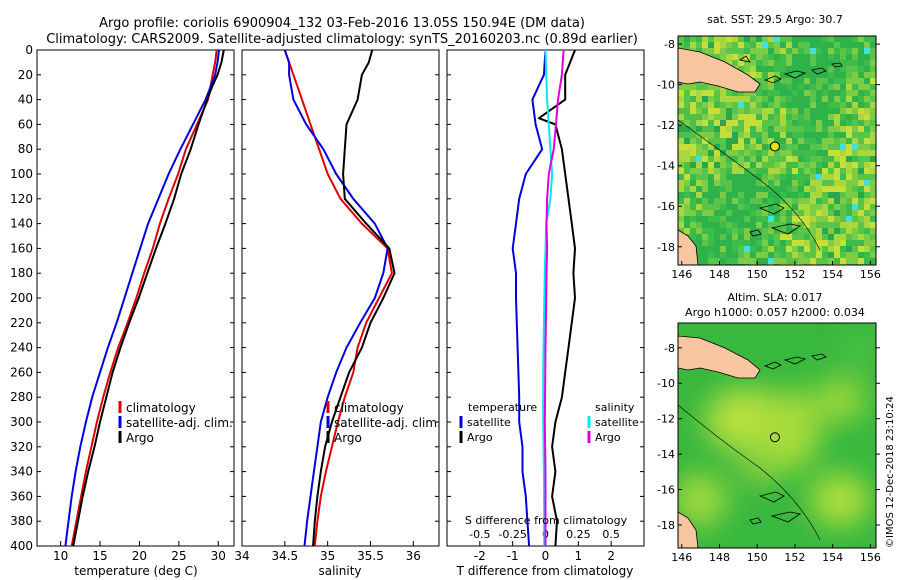 Image resolution: width=900 pixels, height=580 pixels. I want to click on sla-map, so click(777, 435).